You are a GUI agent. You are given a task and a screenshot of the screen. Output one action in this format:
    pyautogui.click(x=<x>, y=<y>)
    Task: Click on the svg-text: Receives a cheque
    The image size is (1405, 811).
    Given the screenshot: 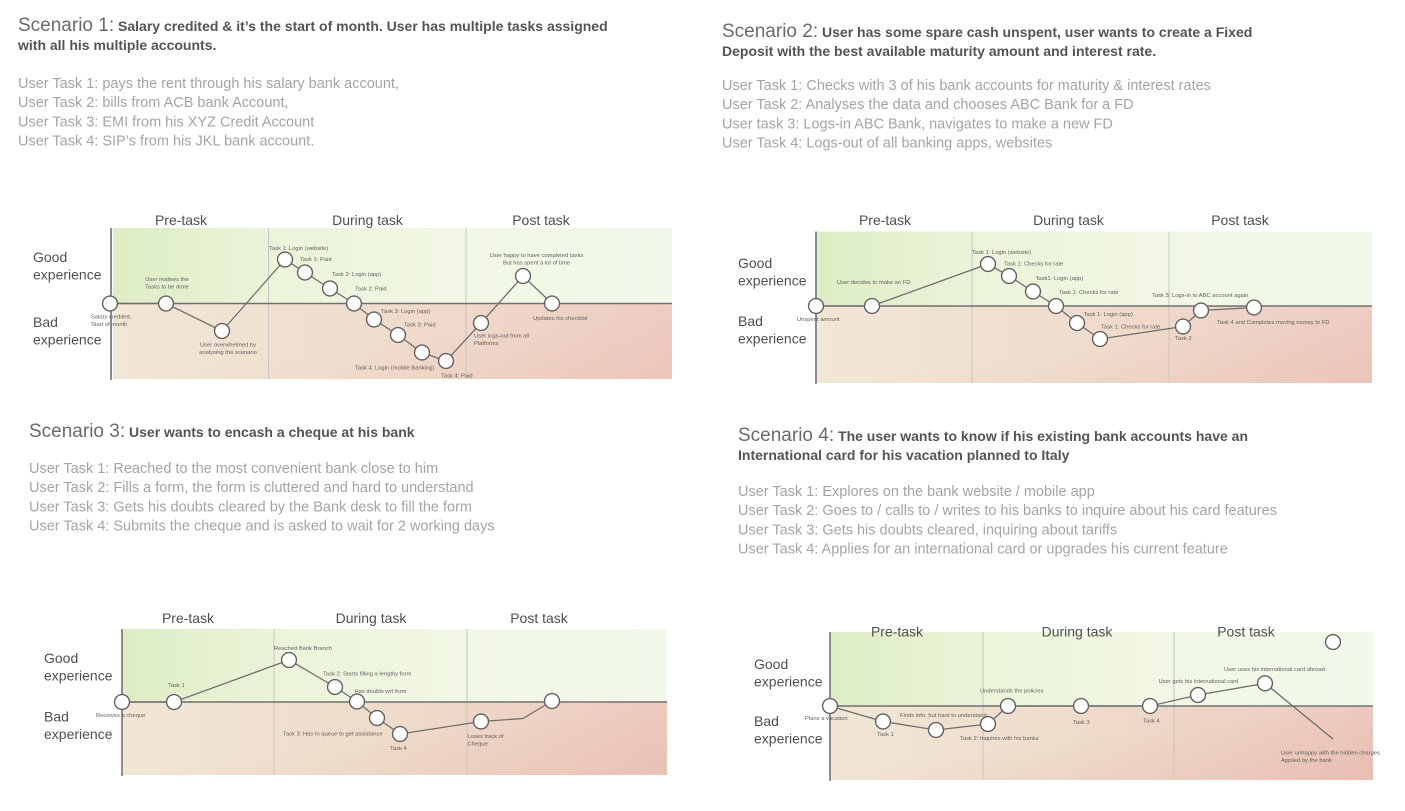 What is the action you would take?
    pyautogui.click(x=120, y=716)
    